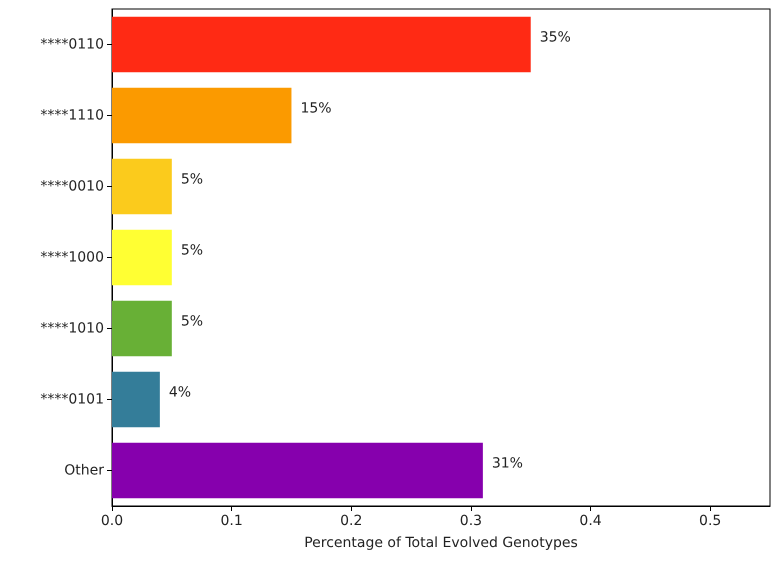 The width and height of the screenshot is (771, 567). I want to click on y-tick-label: ****0110, so click(72, 44).